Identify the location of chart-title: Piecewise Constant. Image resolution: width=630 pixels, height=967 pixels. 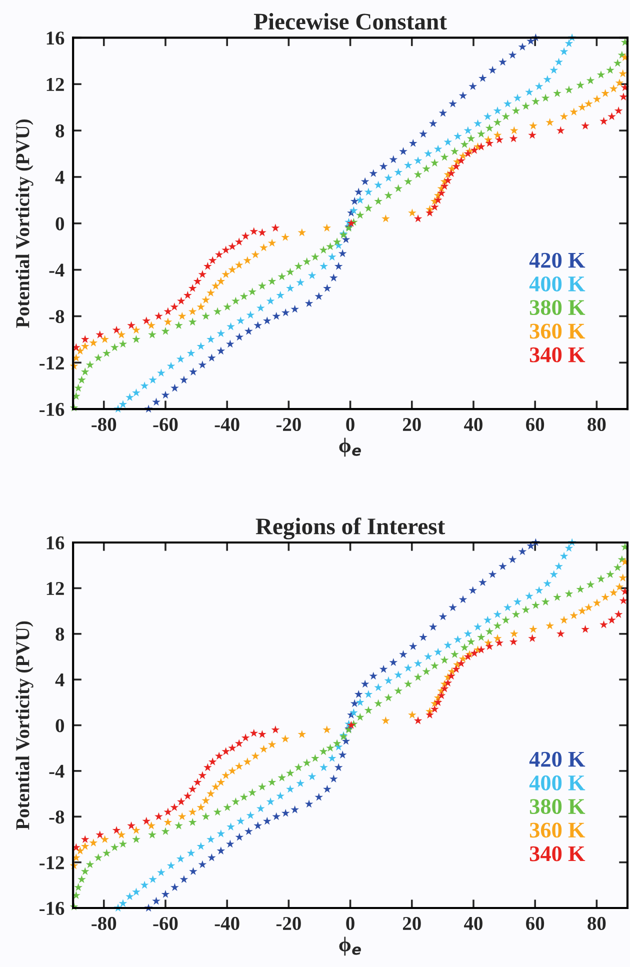
(350, 21).